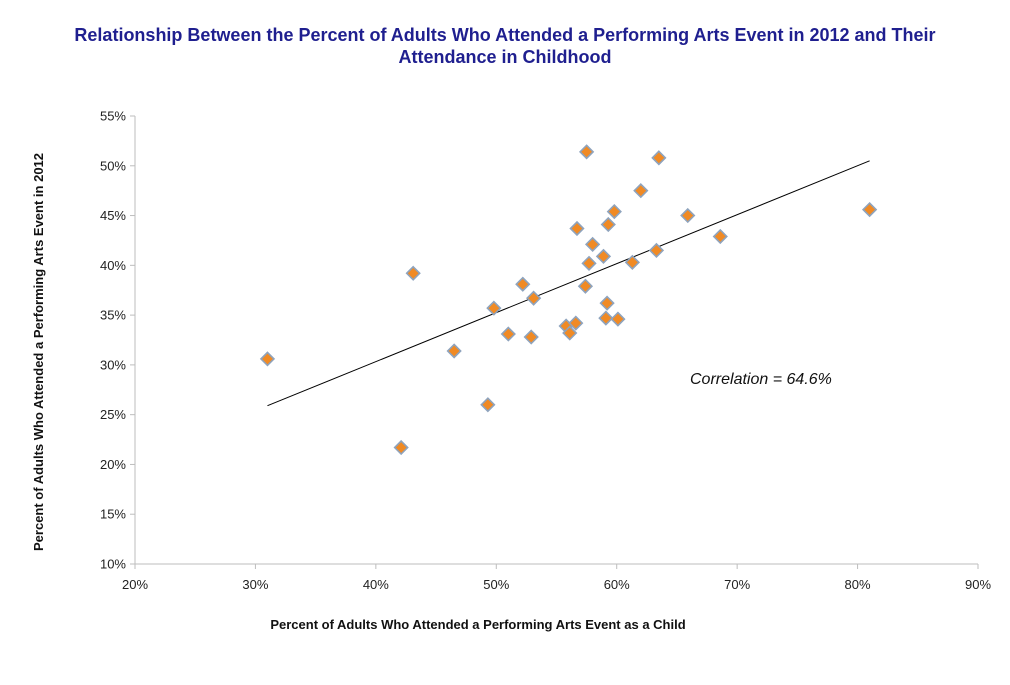 The image size is (1010, 685). I want to click on y-tick-label: 10%, so click(113, 564).